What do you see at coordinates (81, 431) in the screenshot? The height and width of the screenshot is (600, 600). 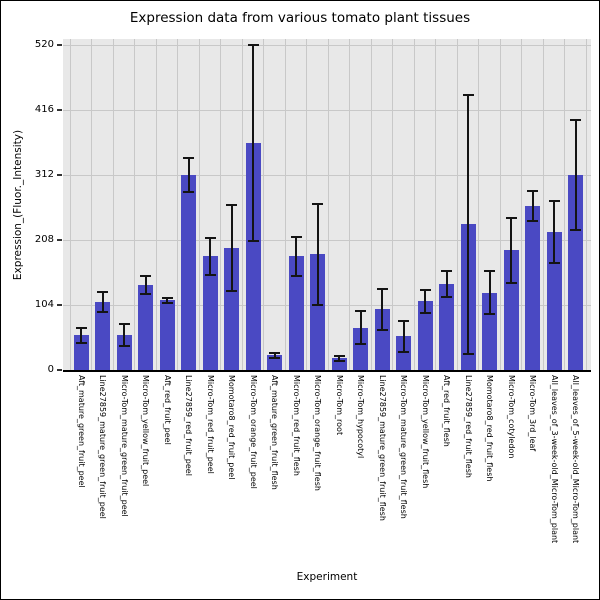 I see `x-tick-label: Aft_mature_green_fruit_peel` at bounding box center [81, 431].